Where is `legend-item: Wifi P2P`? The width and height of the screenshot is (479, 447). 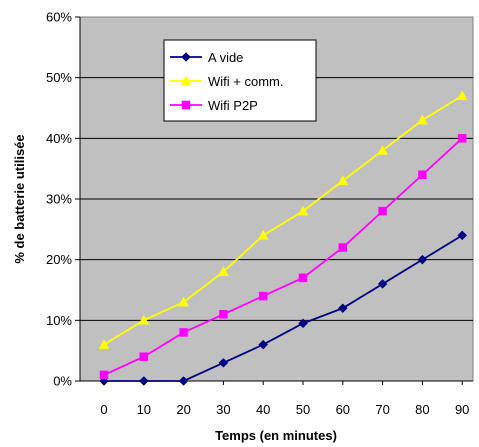 legend-item: Wifi P2P is located at coordinates (214, 105).